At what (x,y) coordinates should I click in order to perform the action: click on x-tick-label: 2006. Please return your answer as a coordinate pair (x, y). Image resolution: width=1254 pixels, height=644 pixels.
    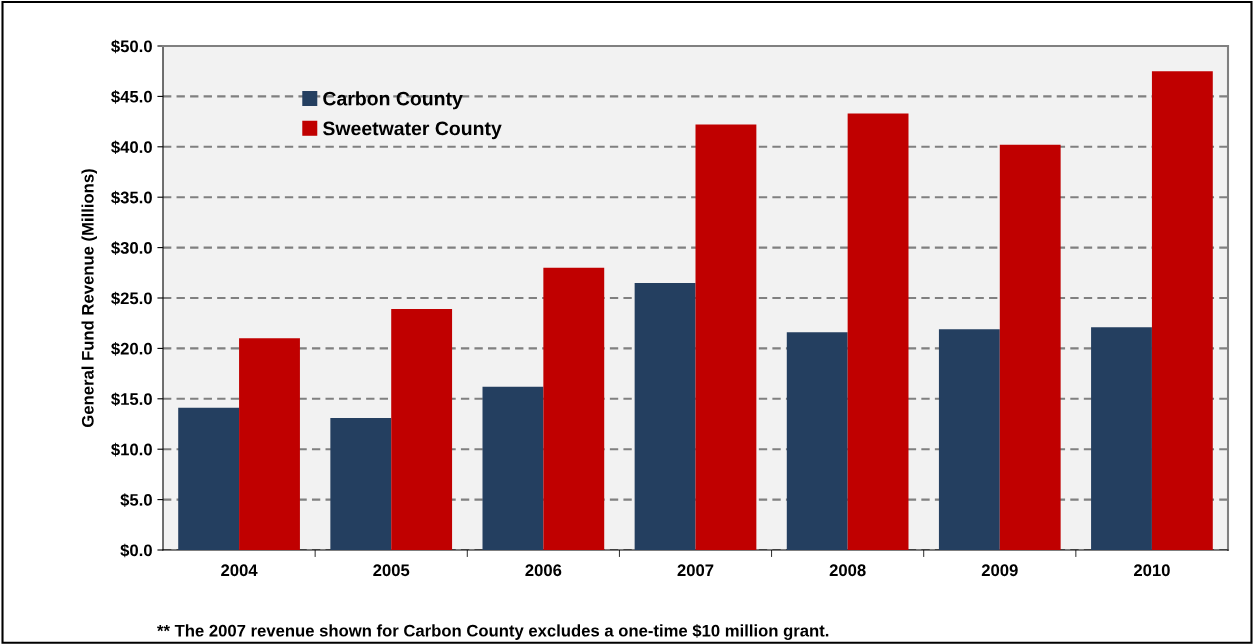
    Looking at the image, I should click on (543, 570).